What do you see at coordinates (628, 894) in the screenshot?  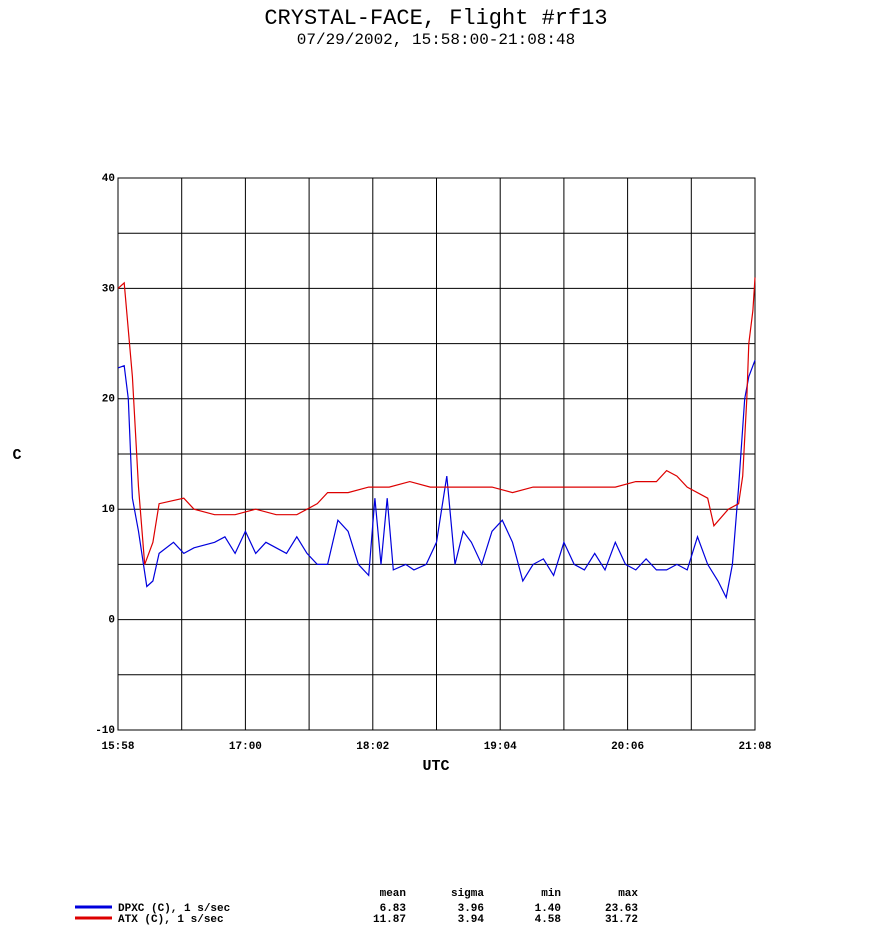 I see `stats-header: max` at bounding box center [628, 894].